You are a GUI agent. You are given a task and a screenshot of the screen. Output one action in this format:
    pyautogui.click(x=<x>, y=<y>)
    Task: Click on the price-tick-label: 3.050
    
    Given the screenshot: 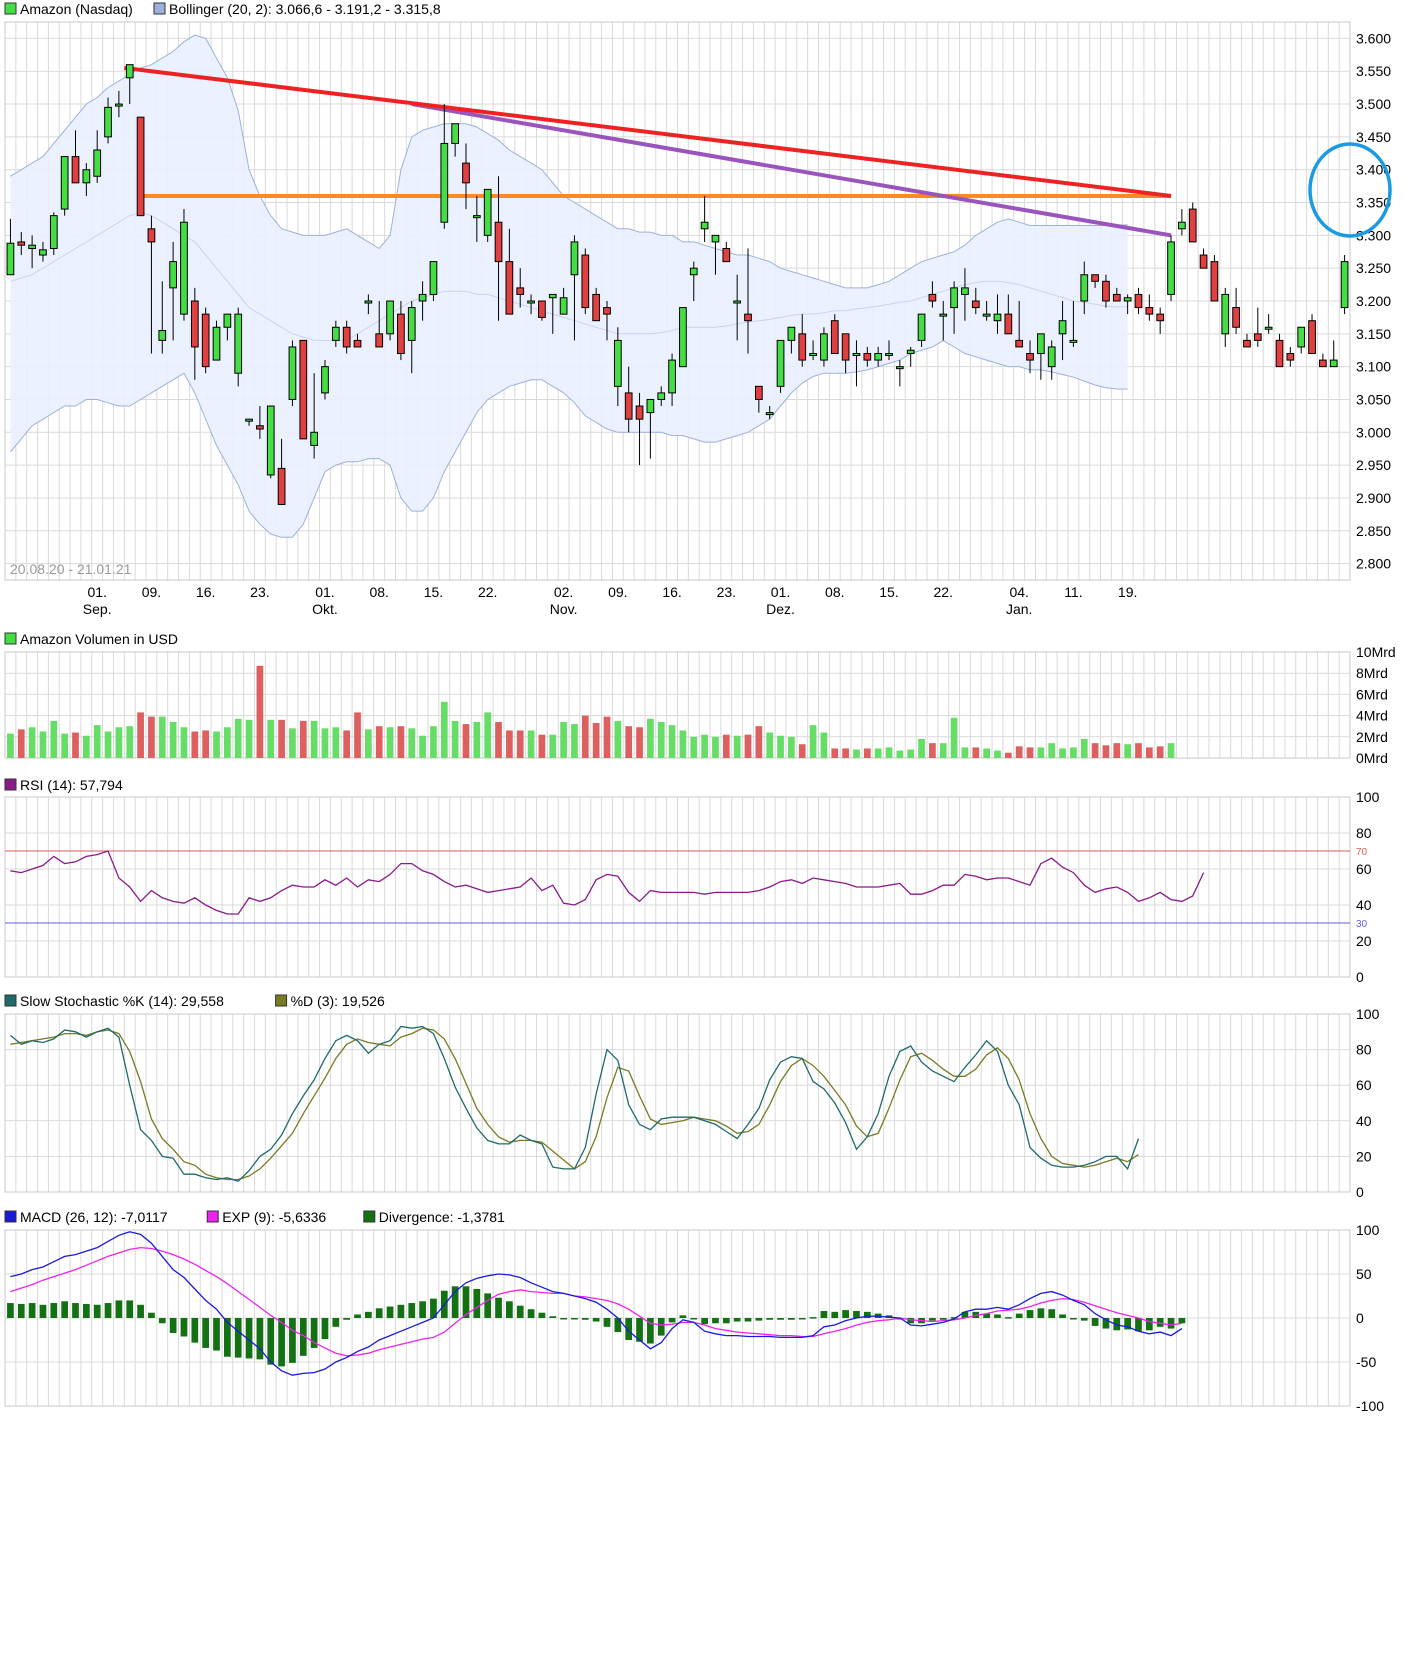 What is the action you would take?
    pyautogui.click(x=1373, y=399)
    